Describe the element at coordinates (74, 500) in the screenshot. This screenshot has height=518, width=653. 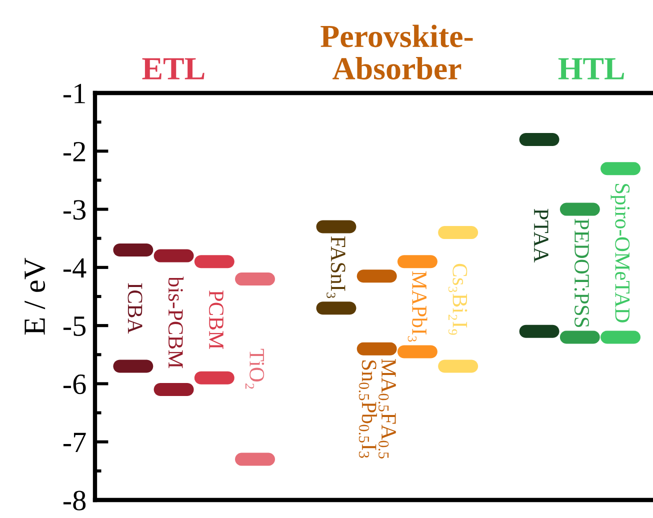
I see `y-tick-label: -8` at that location.